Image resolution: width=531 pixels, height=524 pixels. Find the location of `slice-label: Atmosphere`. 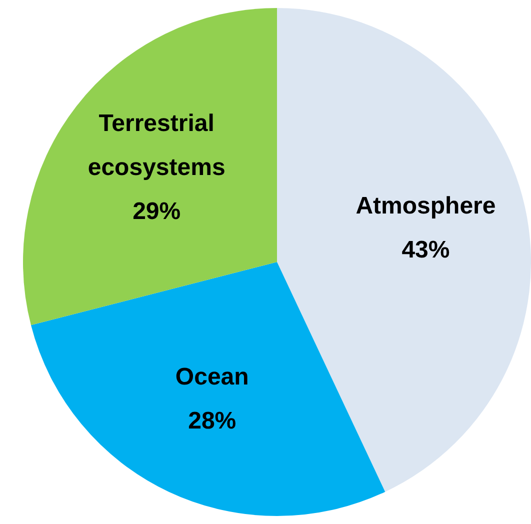

slice-label: Atmosphere is located at coordinates (426, 206).